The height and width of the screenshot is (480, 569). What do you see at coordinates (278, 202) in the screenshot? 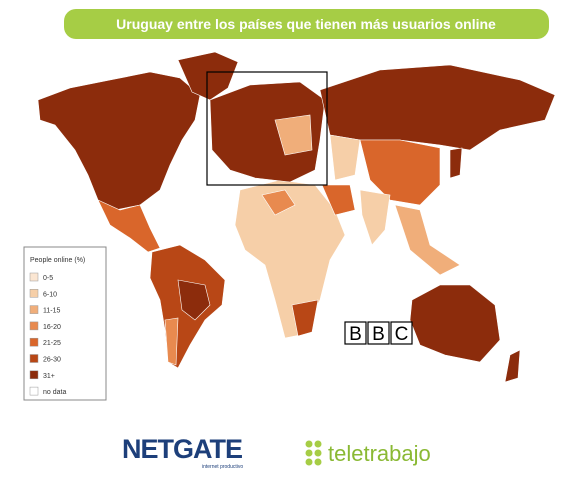
I see `north-africa` at bounding box center [278, 202].